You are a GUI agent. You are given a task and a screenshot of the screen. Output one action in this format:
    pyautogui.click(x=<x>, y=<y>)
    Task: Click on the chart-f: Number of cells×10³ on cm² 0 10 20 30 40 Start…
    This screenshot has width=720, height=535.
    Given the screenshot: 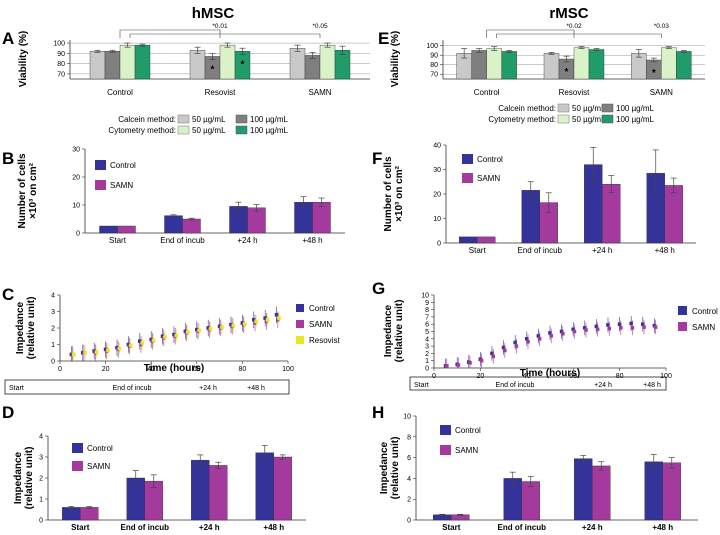 What is the action you would take?
    pyautogui.click(x=539, y=199)
    